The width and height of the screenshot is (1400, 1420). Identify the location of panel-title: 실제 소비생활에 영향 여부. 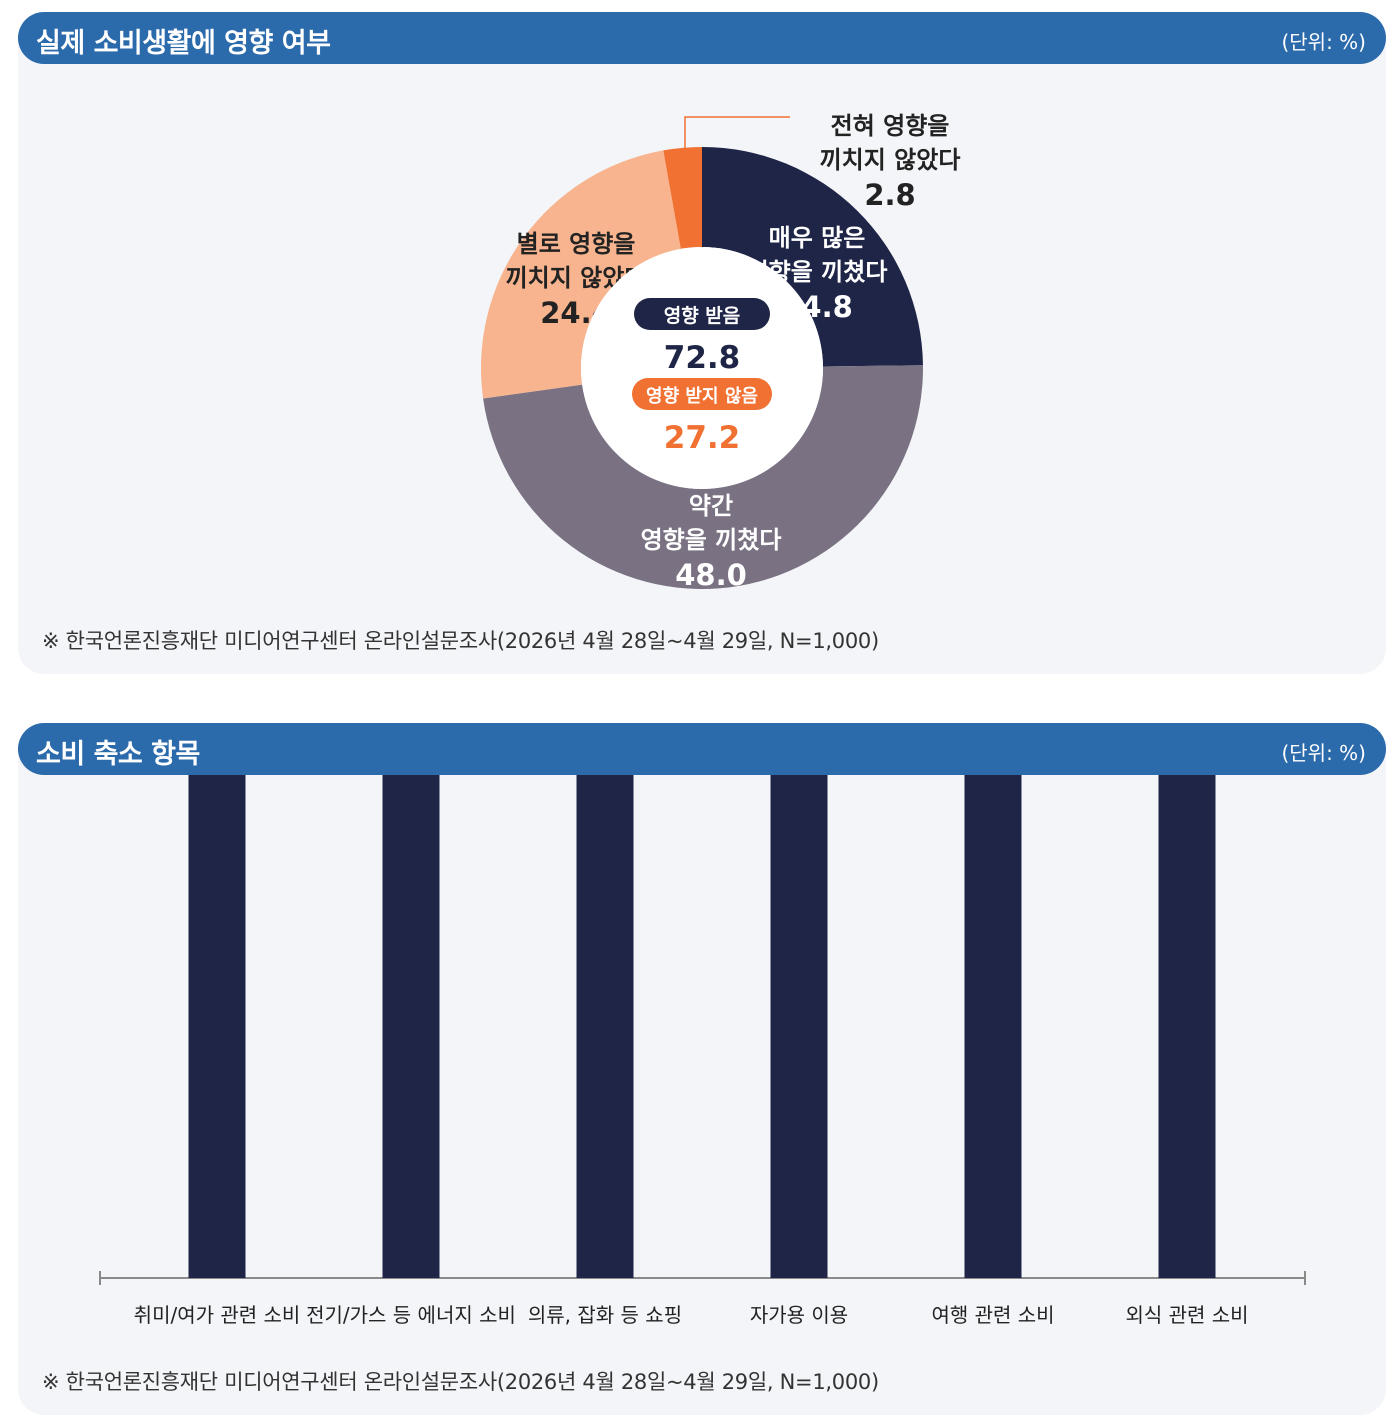
(183, 43).